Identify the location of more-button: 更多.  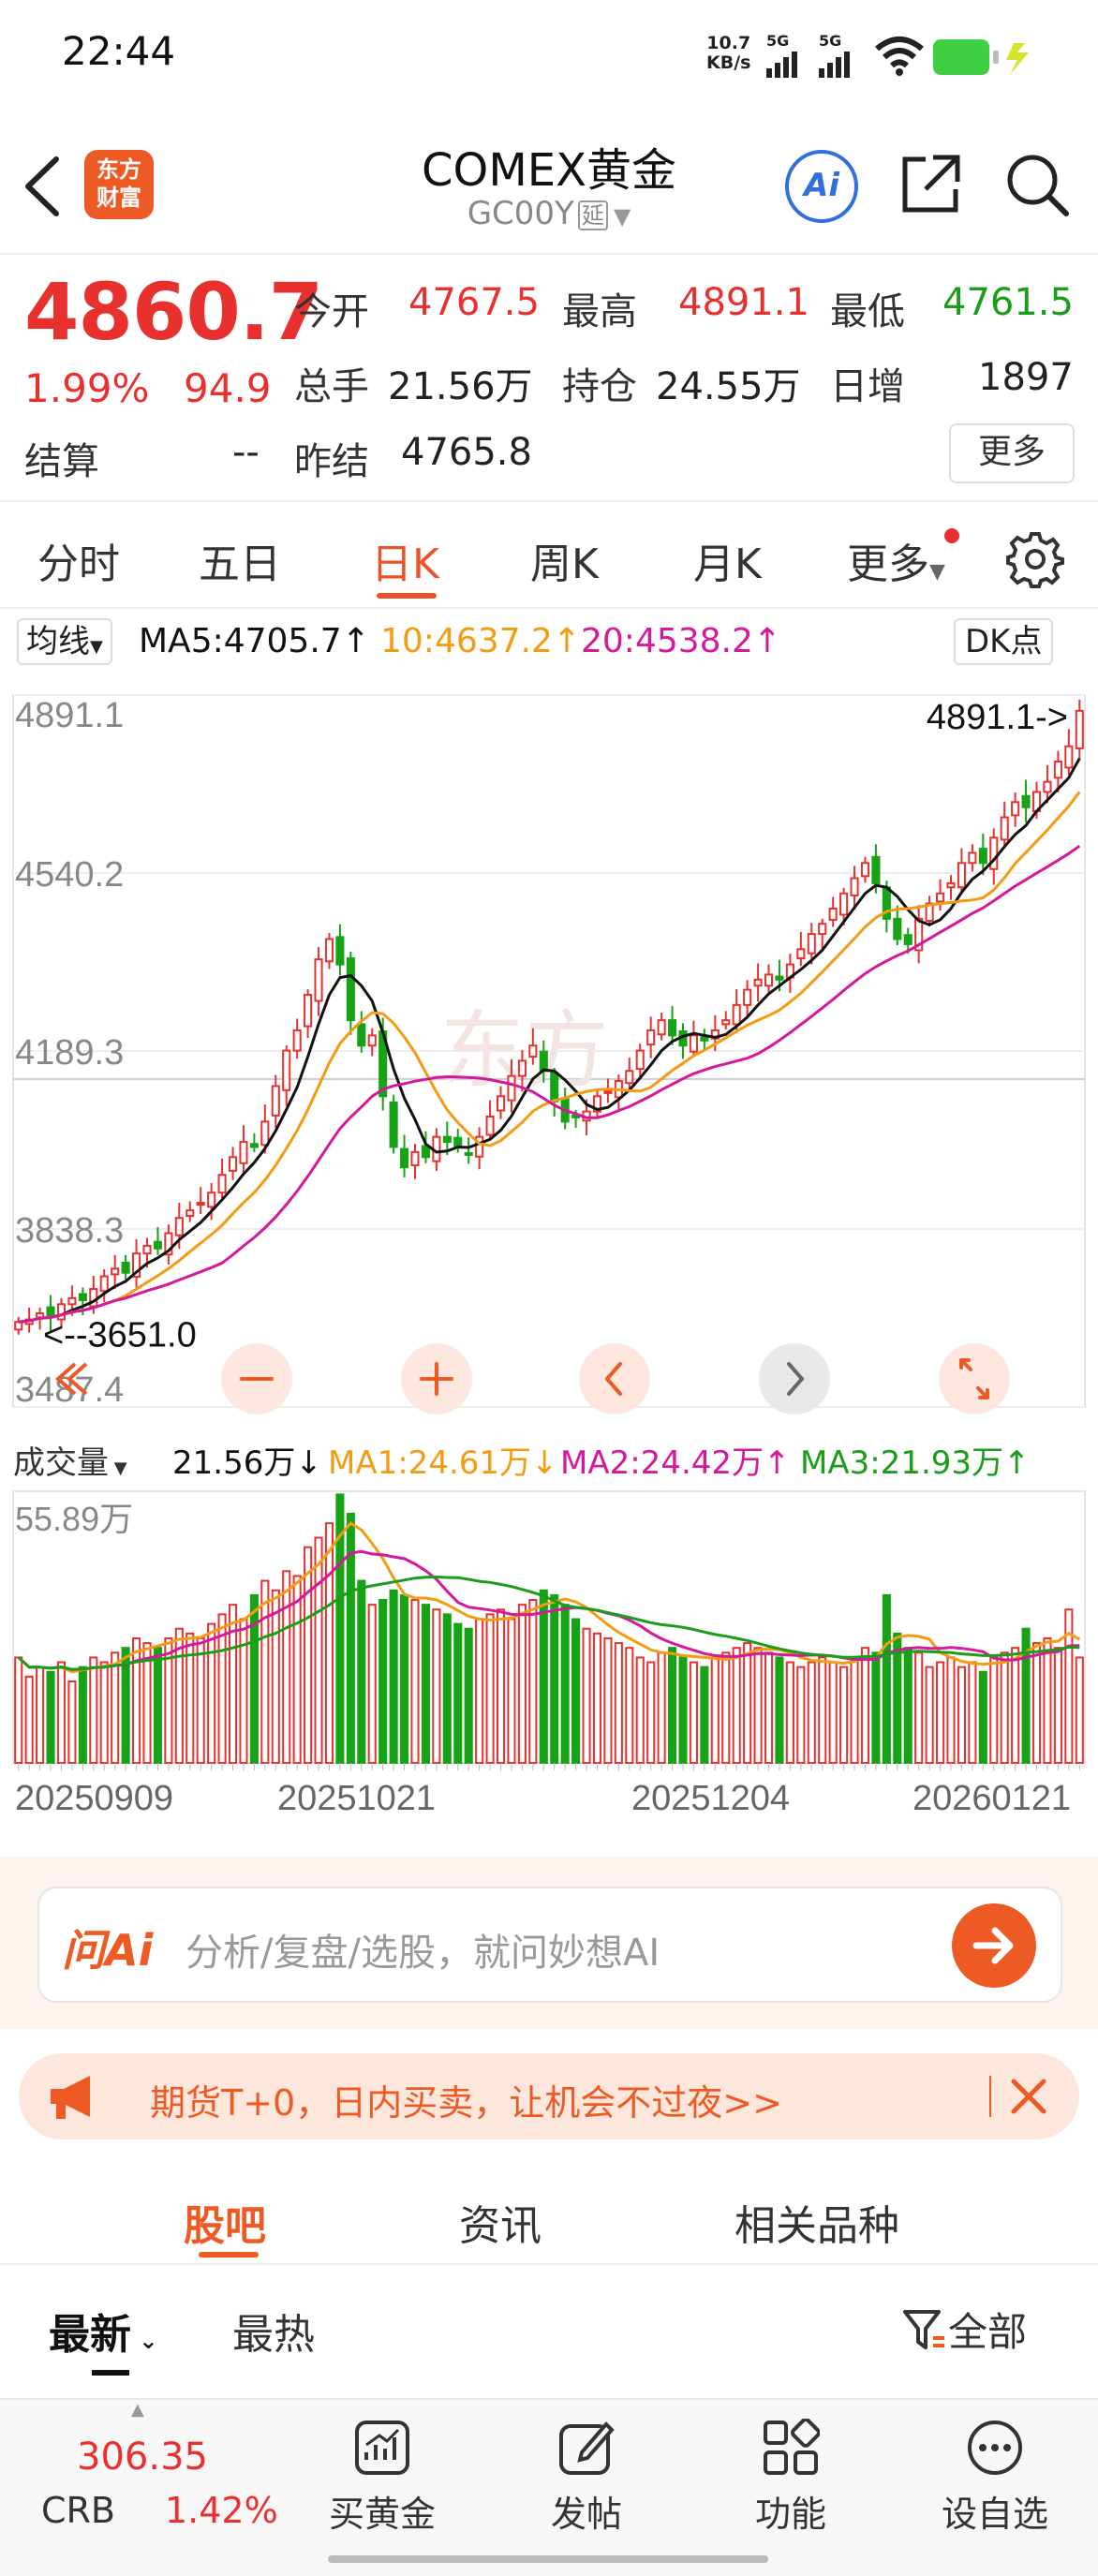
(1012, 453).